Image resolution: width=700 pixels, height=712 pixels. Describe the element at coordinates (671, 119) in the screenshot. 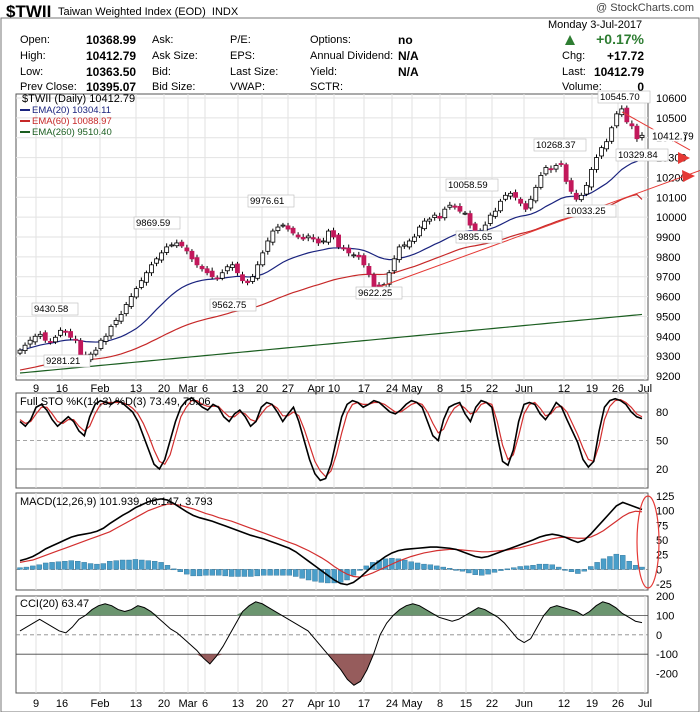

I see `y-tick-label: 10500` at that location.